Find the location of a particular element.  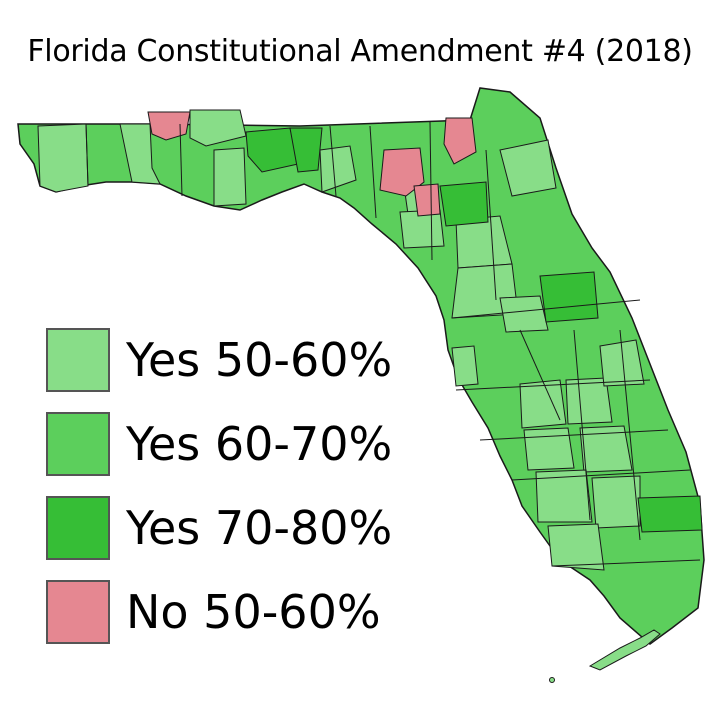

legend-label-yes-60-70: Yes 60-70% is located at coordinates (259, 444).